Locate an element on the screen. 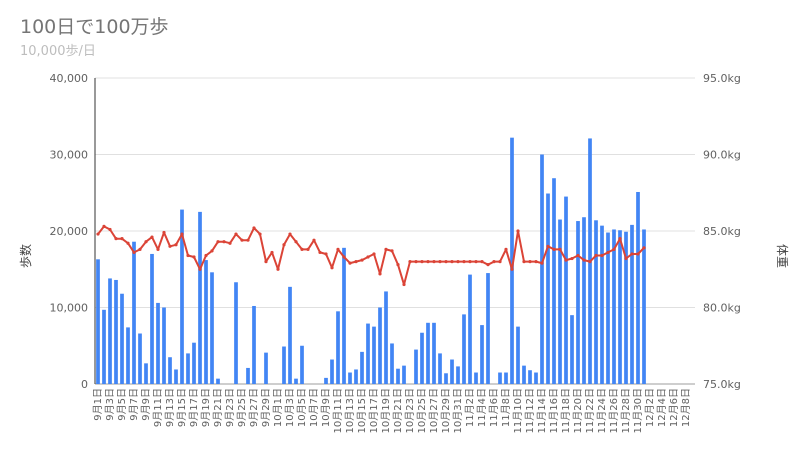  x-tick-label: 9月21日 is located at coordinates (218, 407).